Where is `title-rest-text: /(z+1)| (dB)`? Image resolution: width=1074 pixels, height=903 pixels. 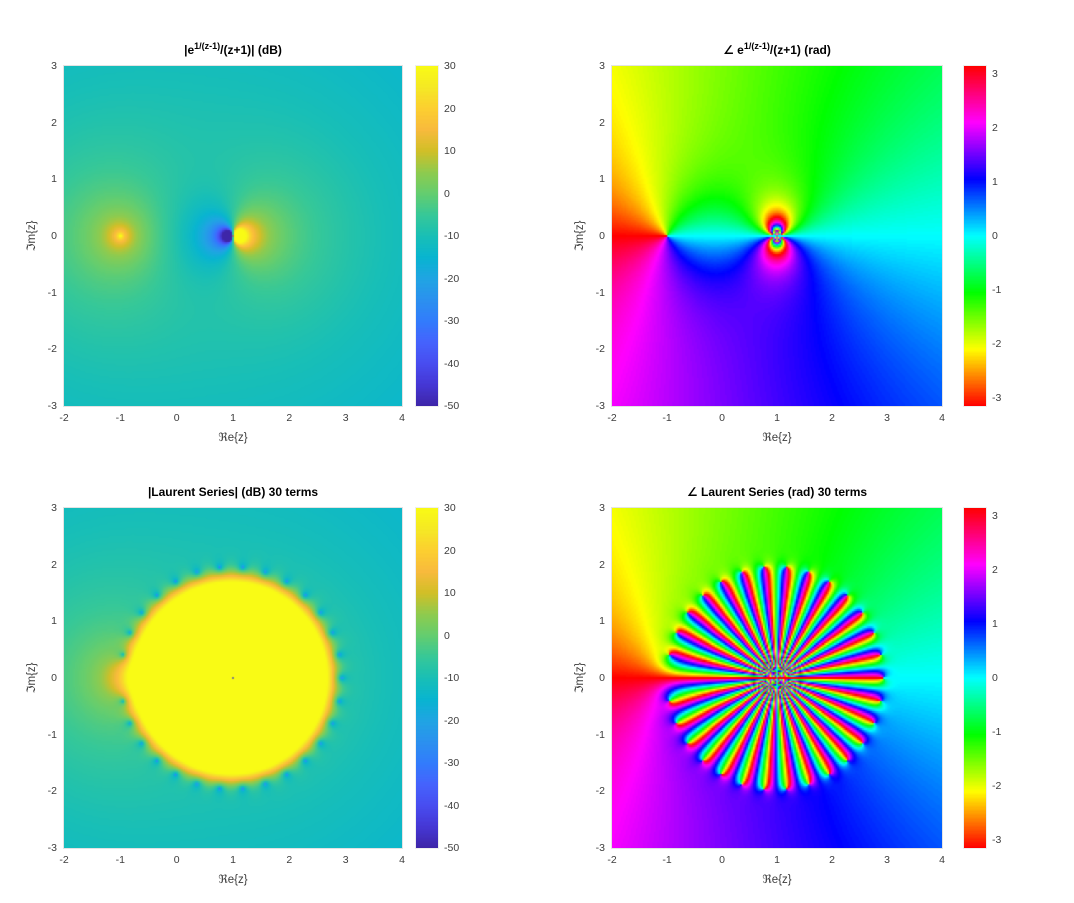
title-rest-text: /(z+1)| (dB) is located at coordinates (251, 50).